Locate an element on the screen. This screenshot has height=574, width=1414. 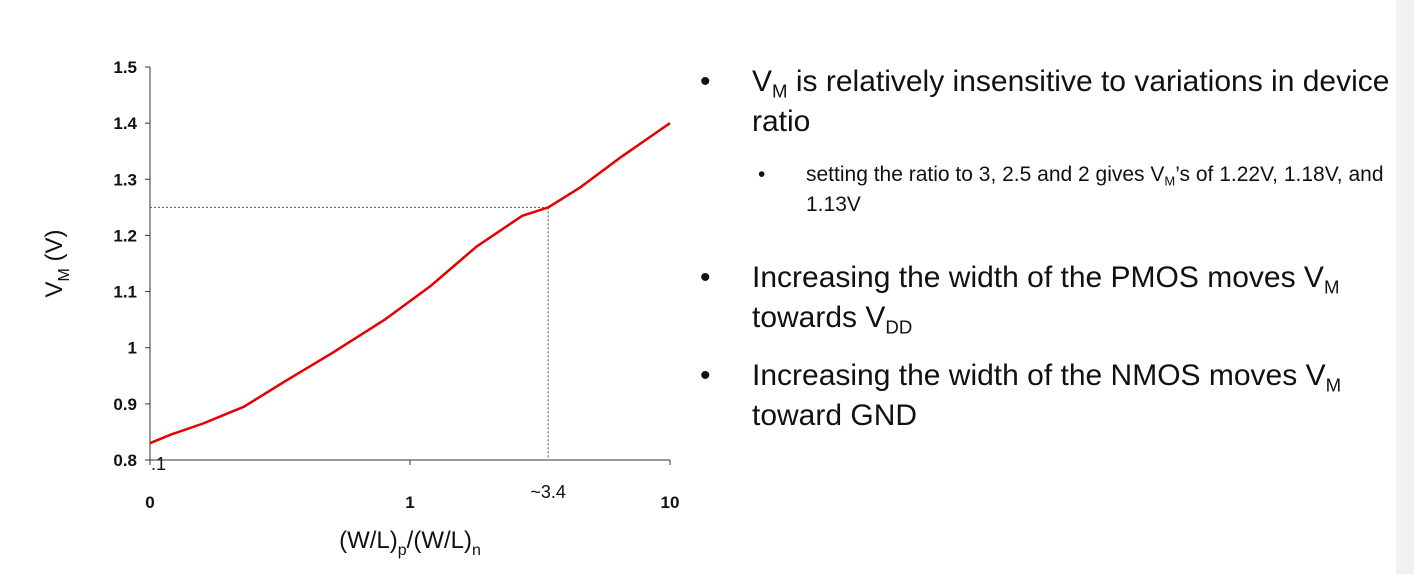
x-tick-label: 0 is located at coordinates (149, 502).